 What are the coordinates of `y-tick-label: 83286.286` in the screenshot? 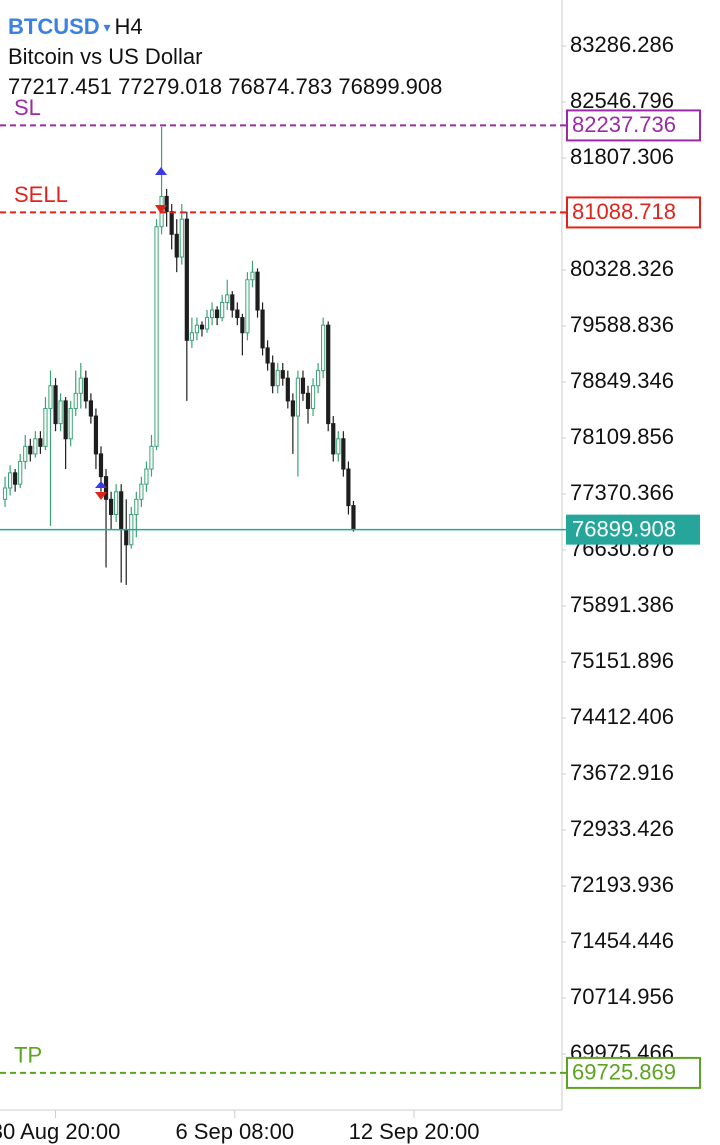 It's located at (622, 44).